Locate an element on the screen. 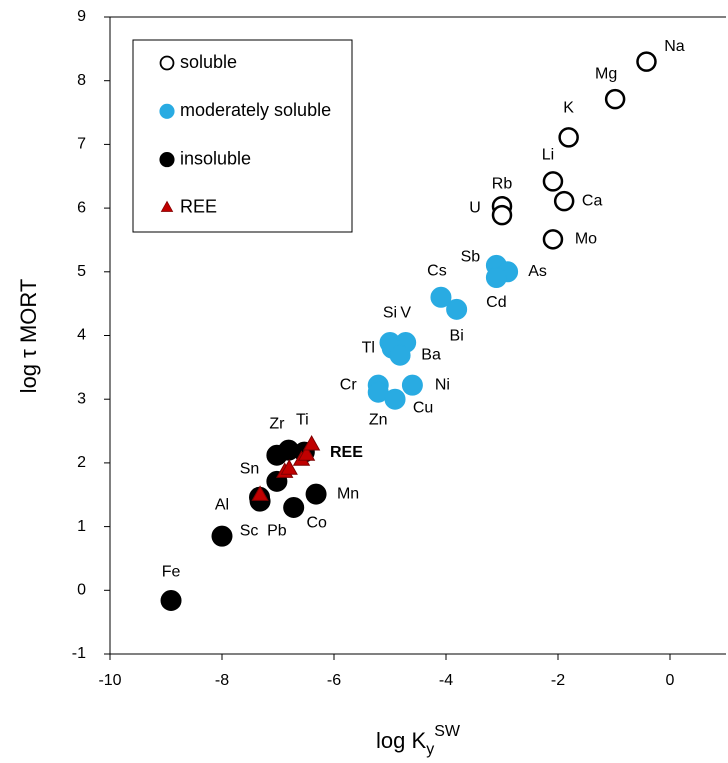 This screenshot has width=728, height=763. point-label: Zr is located at coordinates (277, 423).